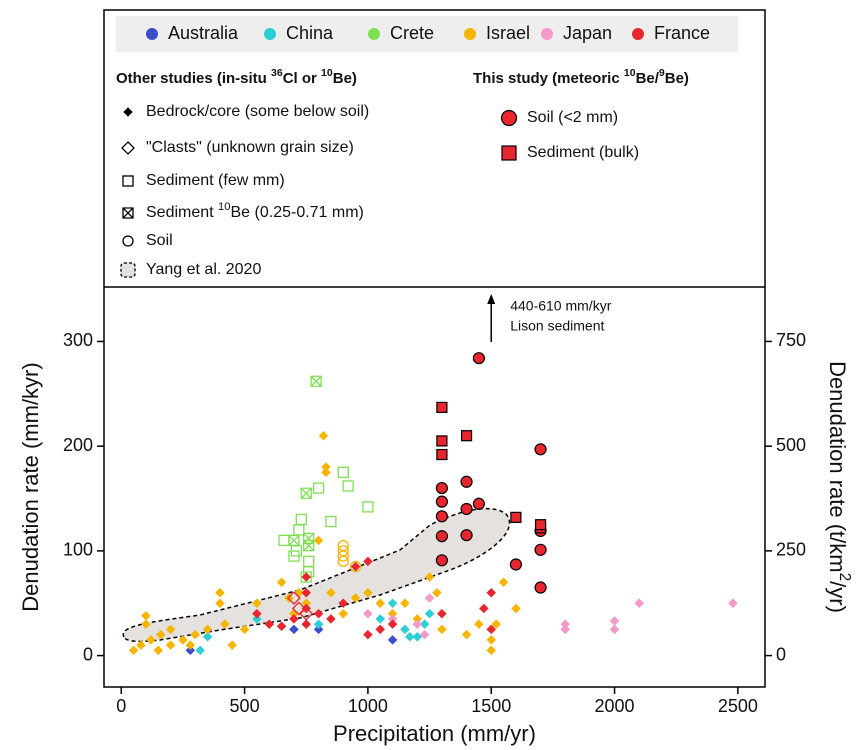  I want to click on x-tick-label: 1500, so click(491, 706).